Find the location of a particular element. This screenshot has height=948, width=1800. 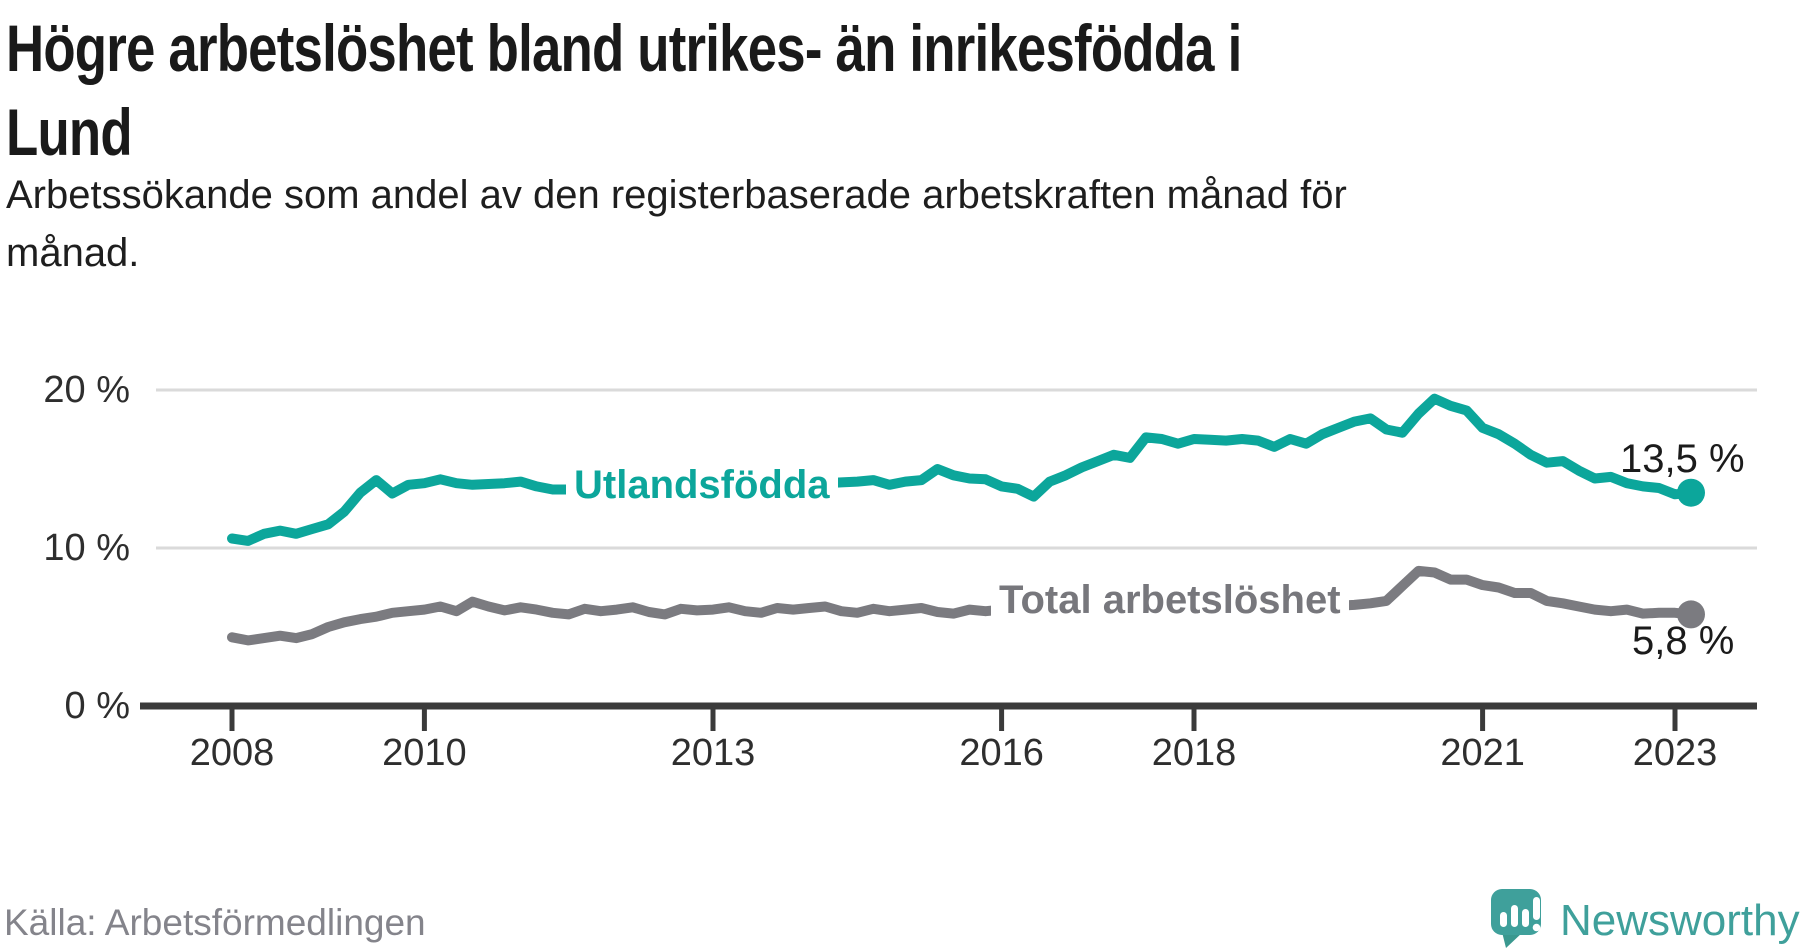

x-tick-label-2021: 2021 is located at coordinates (1482, 753).